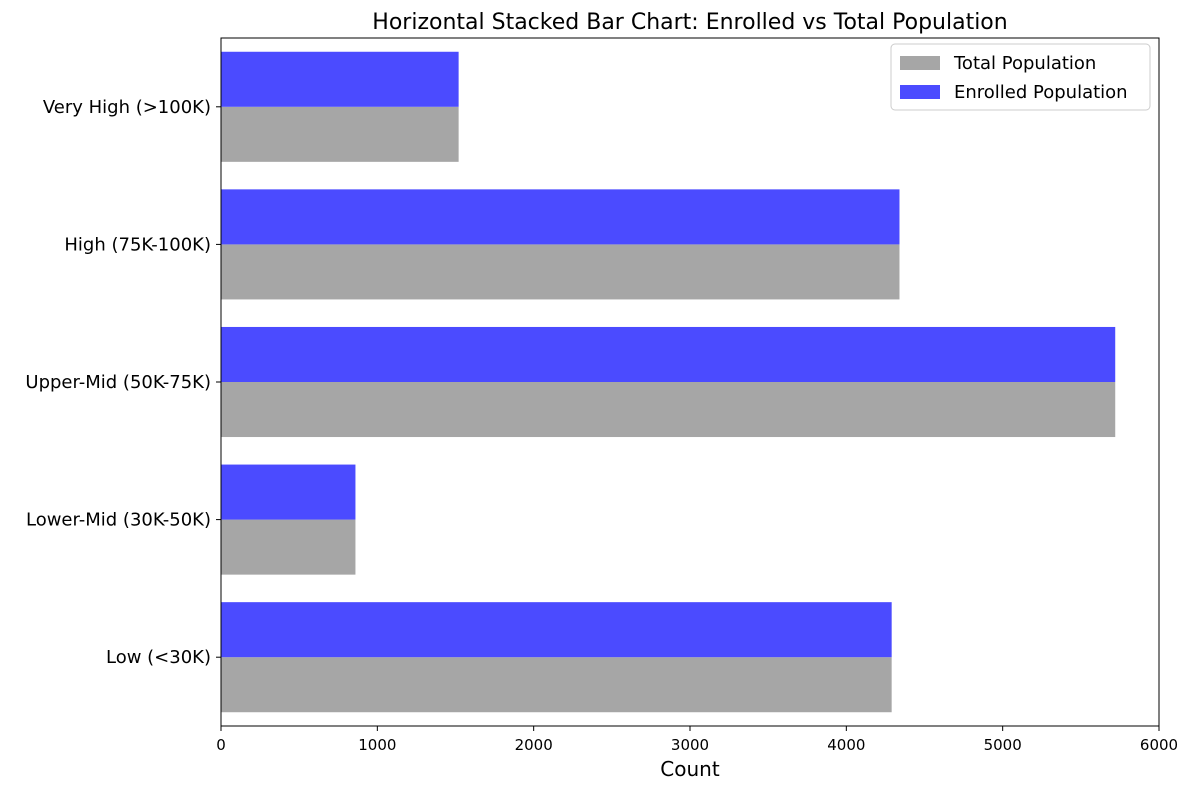 This screenshot has height=790, width=1189. Describe the element at coordinates (127, 107) in the screenshot. I see `y-tick-label: Very High (>100K)` at that location.